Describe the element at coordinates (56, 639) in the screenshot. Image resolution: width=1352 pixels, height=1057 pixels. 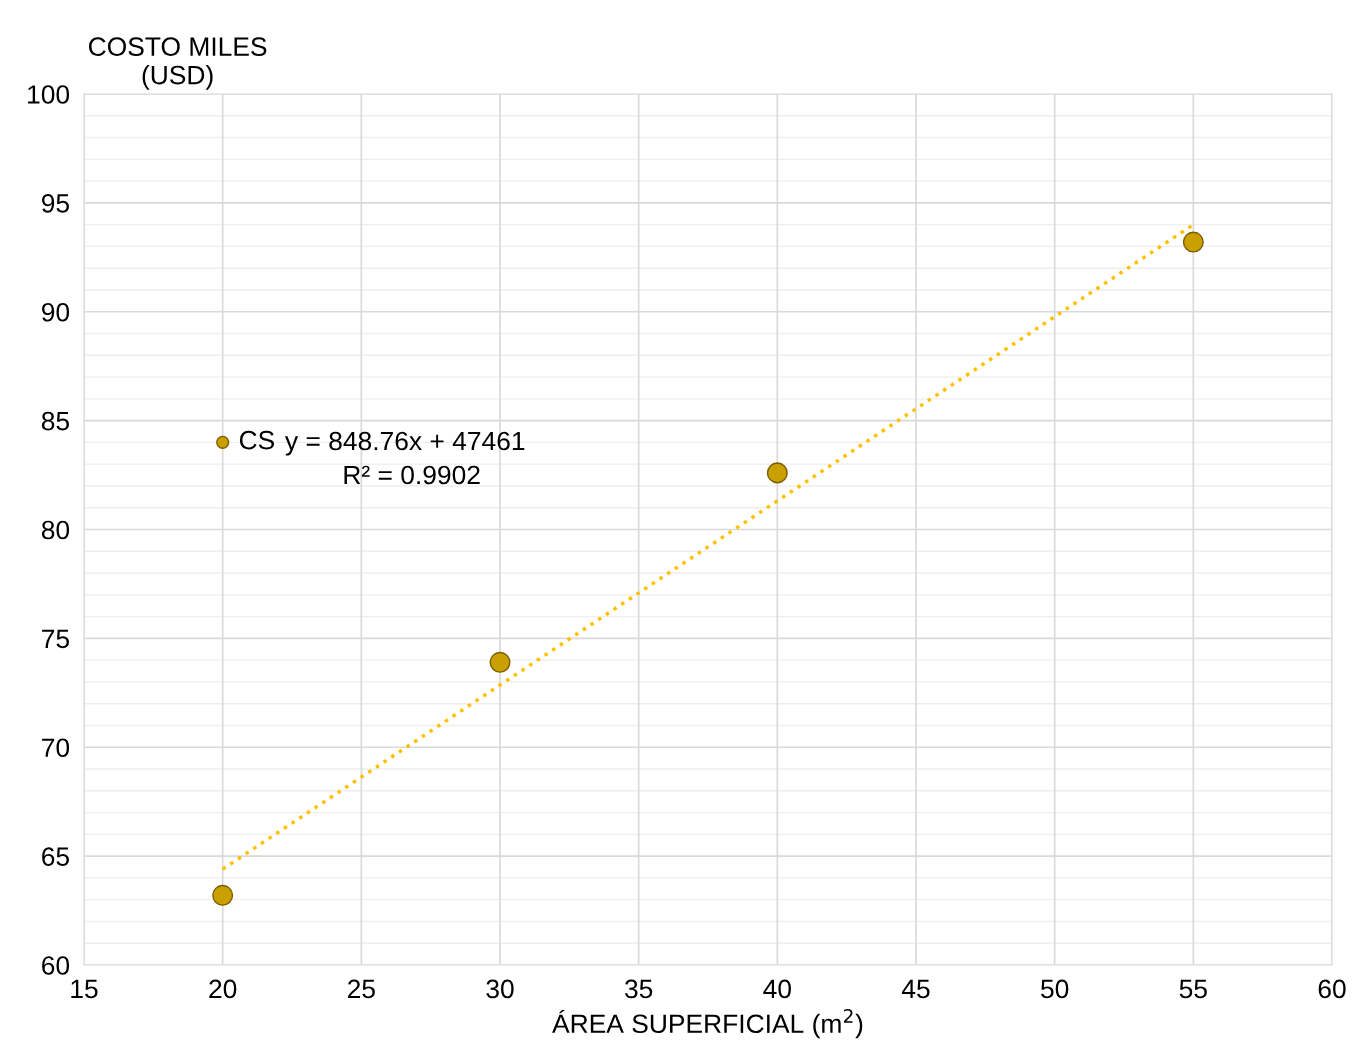
I see `y-tick-label: 75` at that location.